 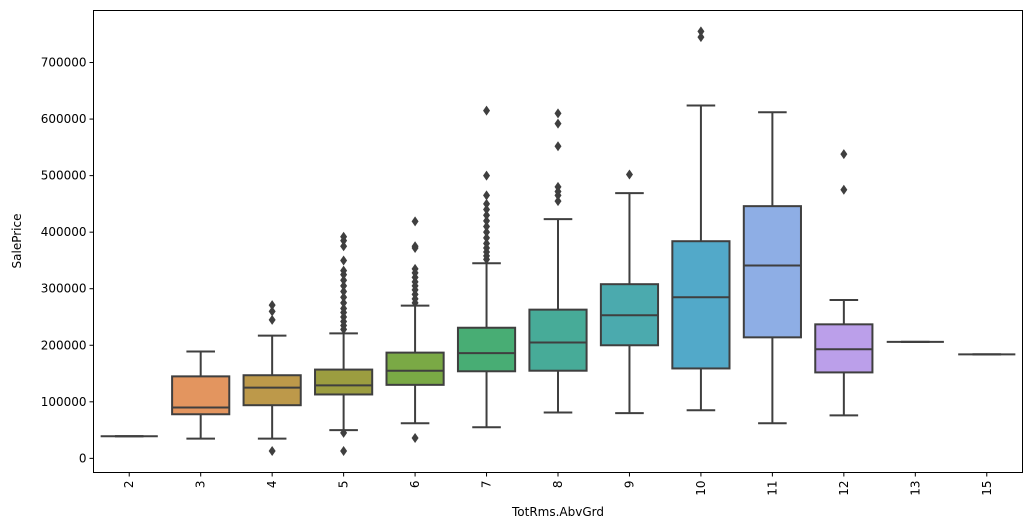 I want to click on x-tick-label: 9, so click(x=629, y=485).